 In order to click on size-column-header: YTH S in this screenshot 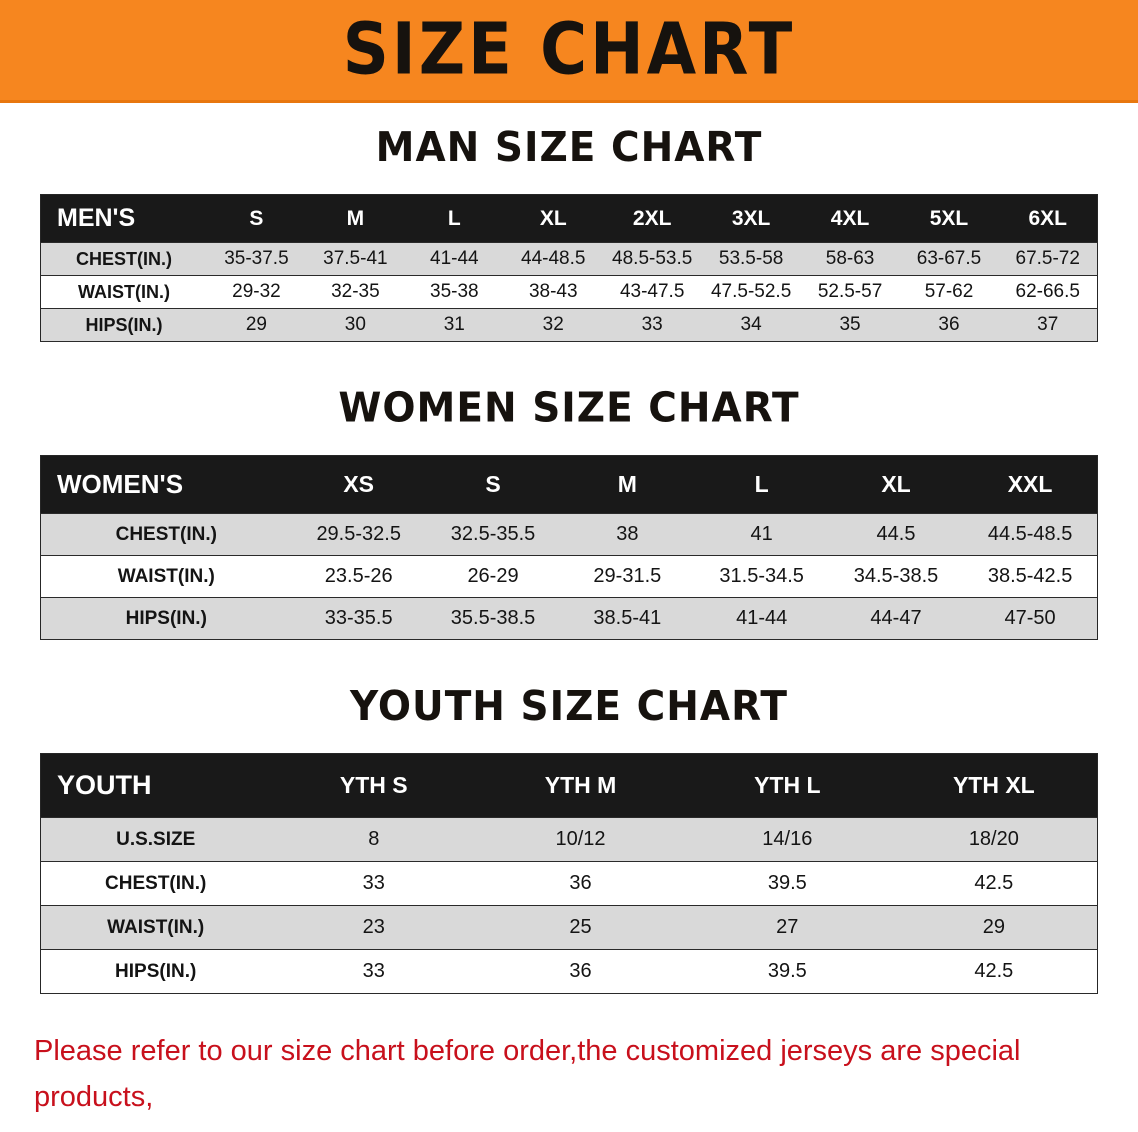, I will do `click(374, 785)`.